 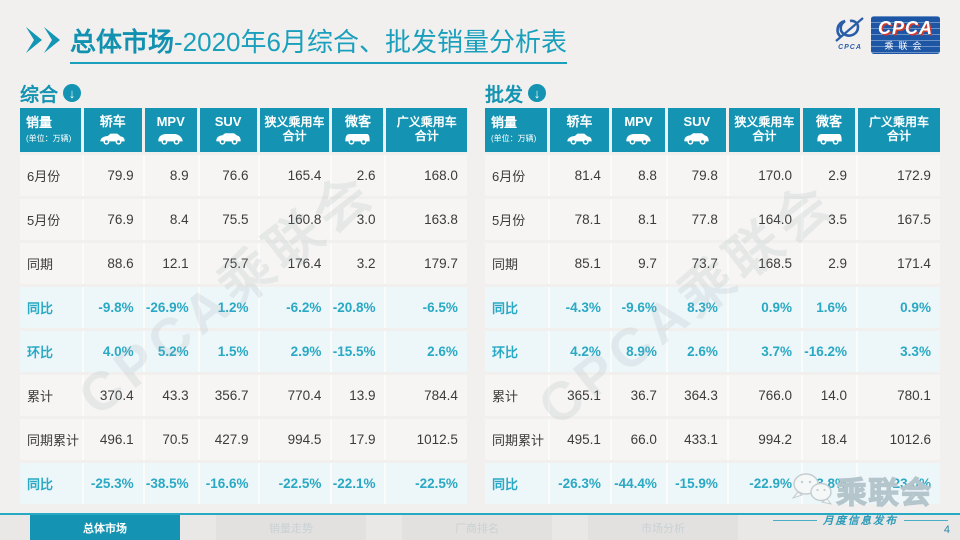 What do you see at coordinates (229, 351) in the screenshot?
I see `table-cell: 1.5%` at bounding box center [229, 351].